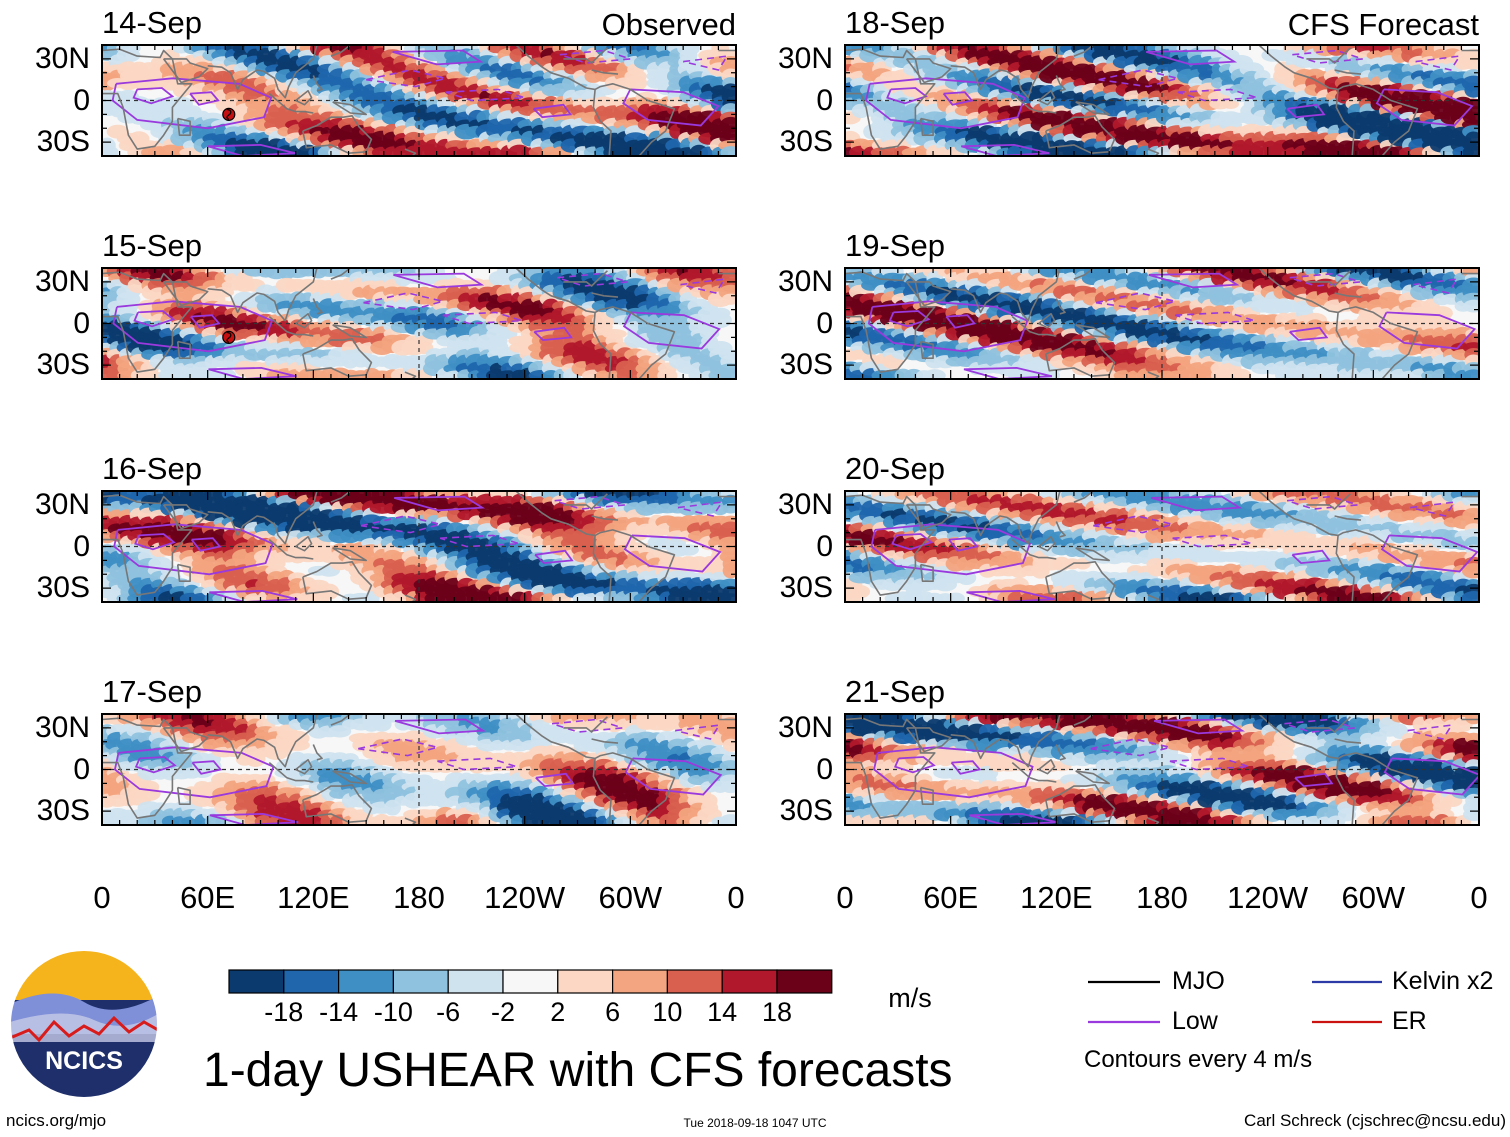 The image size is (1510, 1137). I want to click on panel-date-label: 17-Sep, so click(152, 691).